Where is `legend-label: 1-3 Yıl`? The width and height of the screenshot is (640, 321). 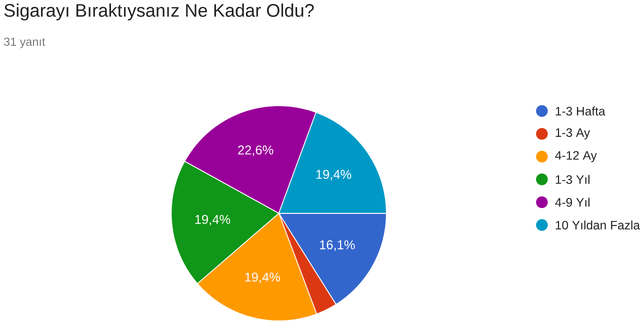 legend-label: 1-3 Yıl is located at coordinates (573, 179).